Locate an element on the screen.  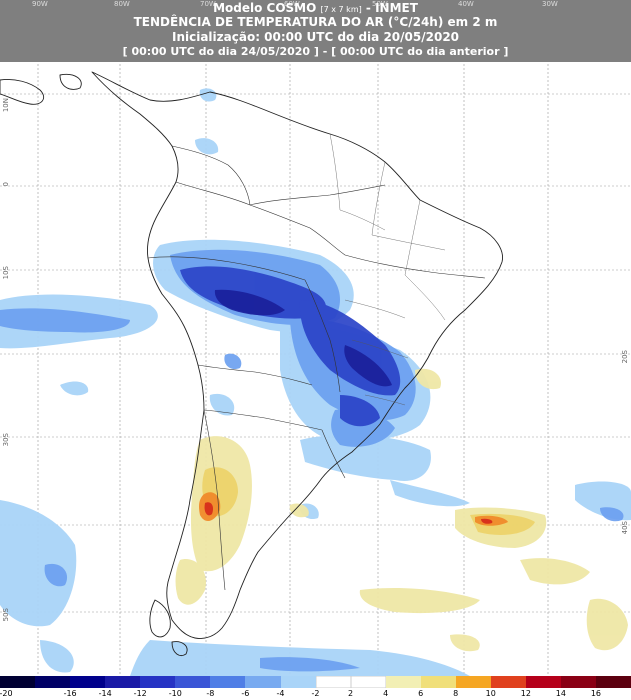
lat-tick-10s: 10S is located at coordinates (6, 273).